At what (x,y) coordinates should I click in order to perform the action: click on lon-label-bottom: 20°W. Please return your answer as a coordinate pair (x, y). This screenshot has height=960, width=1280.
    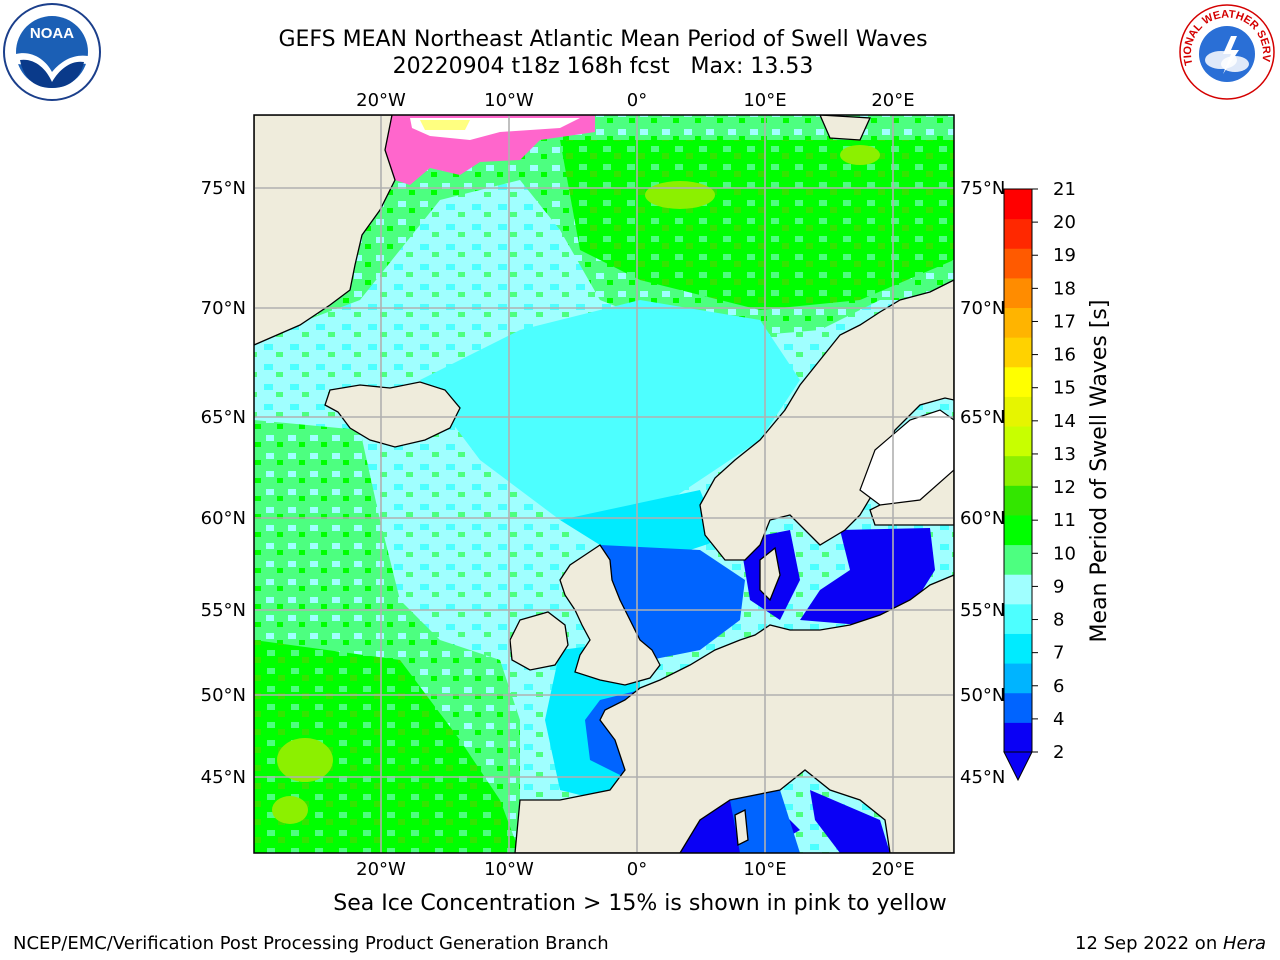
    Looking at the image, I should click on (381, 869).